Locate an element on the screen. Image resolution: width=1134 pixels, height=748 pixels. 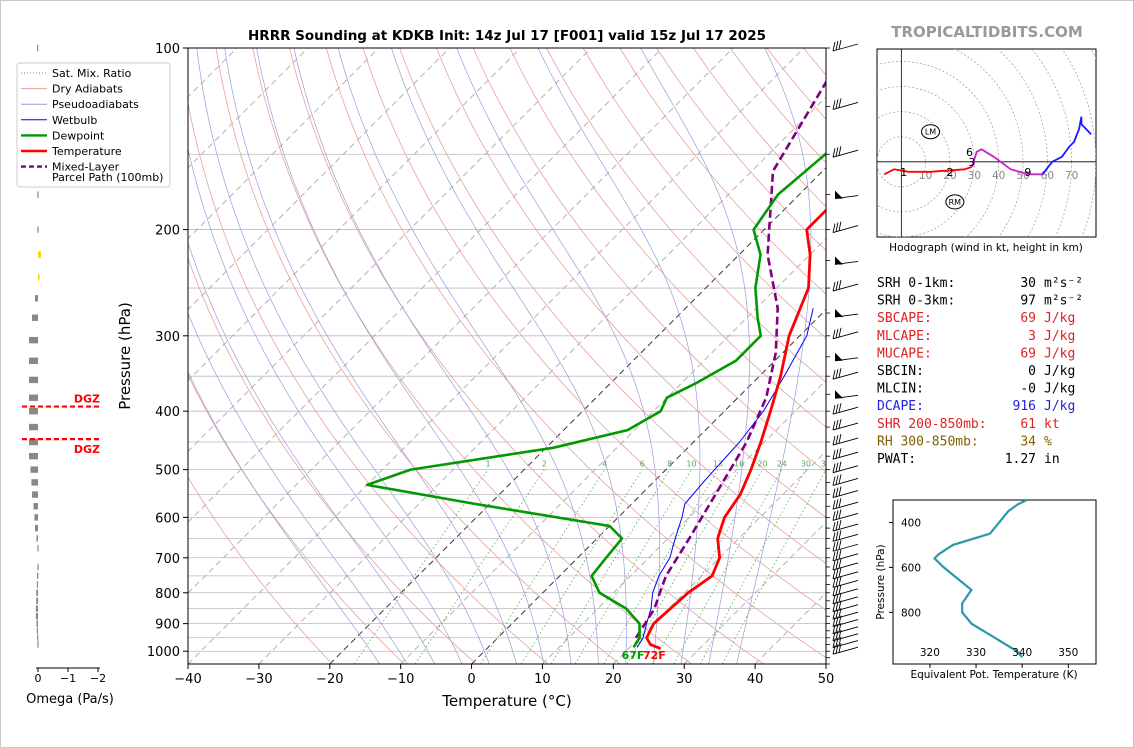
height-label: 2 is located at coordinates (950, 172).